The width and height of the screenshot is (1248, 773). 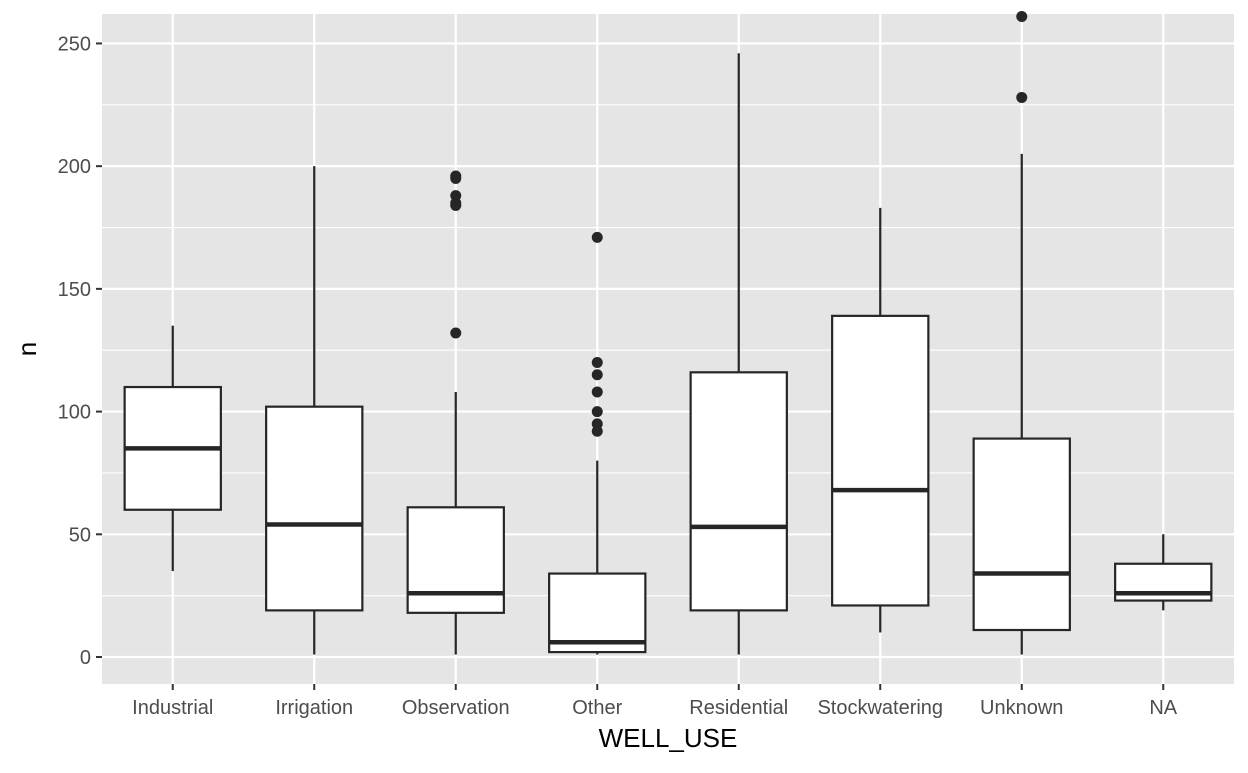 What do you see at coordinates (85, 658) in the screenshot?
I see `y-tick-label: 0` at bounding box center [85, 658].